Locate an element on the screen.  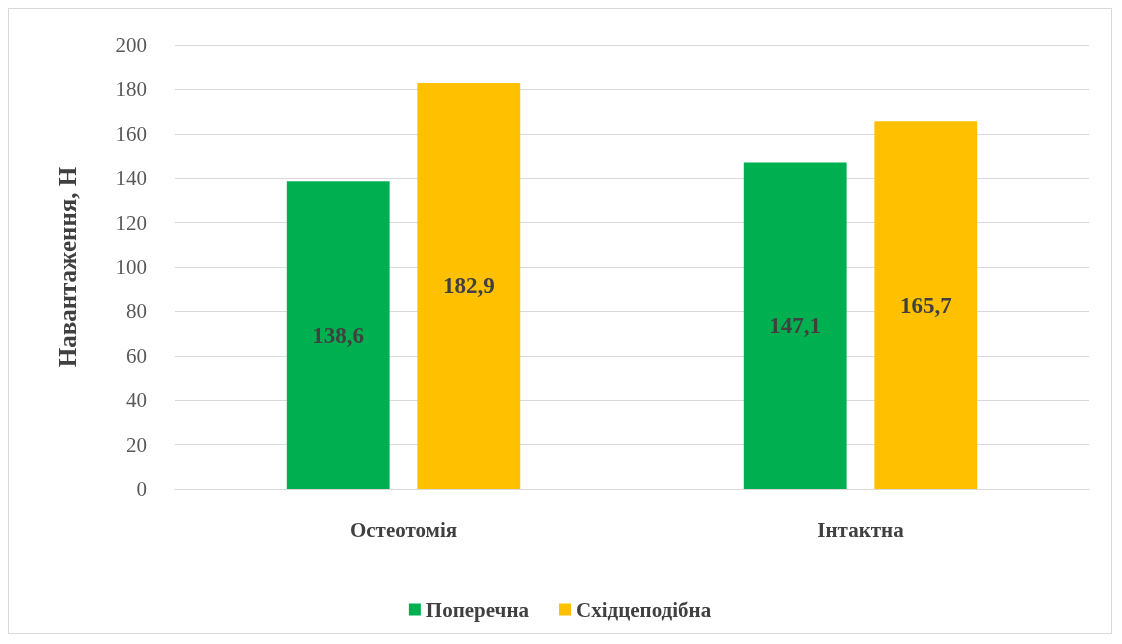
data-label: 138,6 is located at coordinates (338, 335).